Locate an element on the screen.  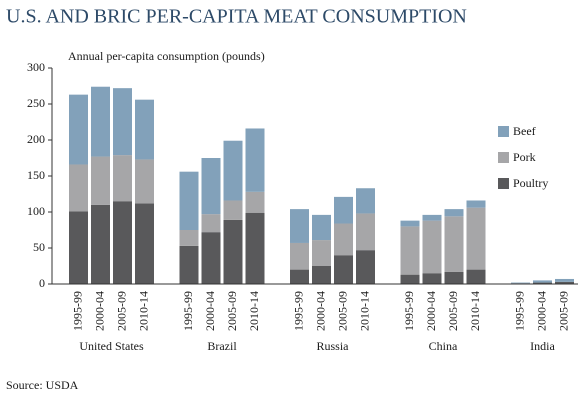
y-tick-label: 250 is located at coordinates (36, 103).